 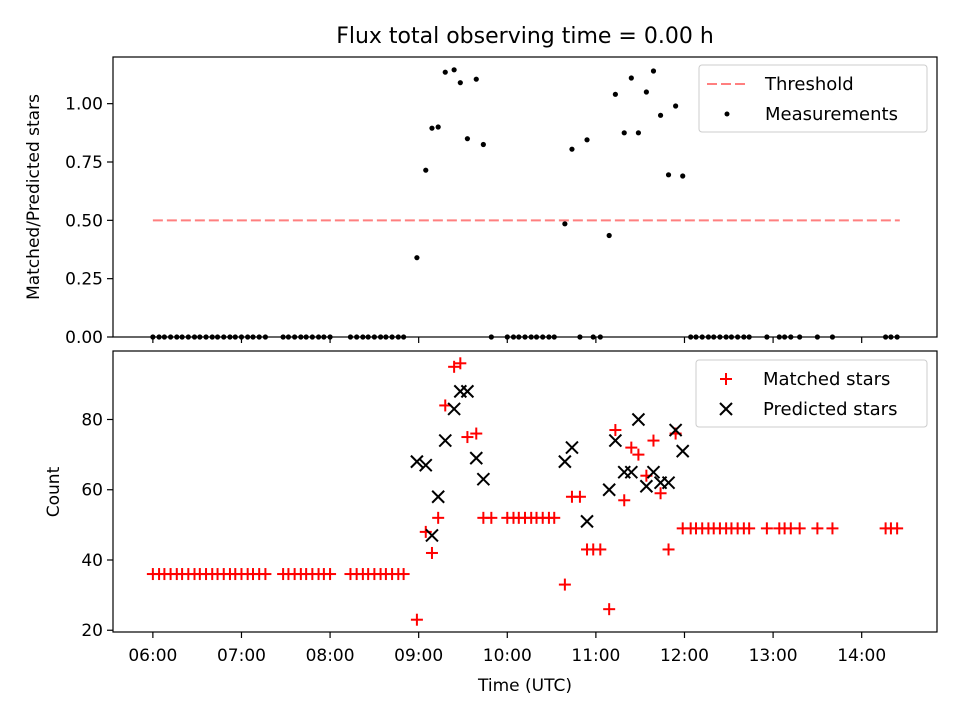 I want to click on bottom-legend-box, so click(x=811, y=393).